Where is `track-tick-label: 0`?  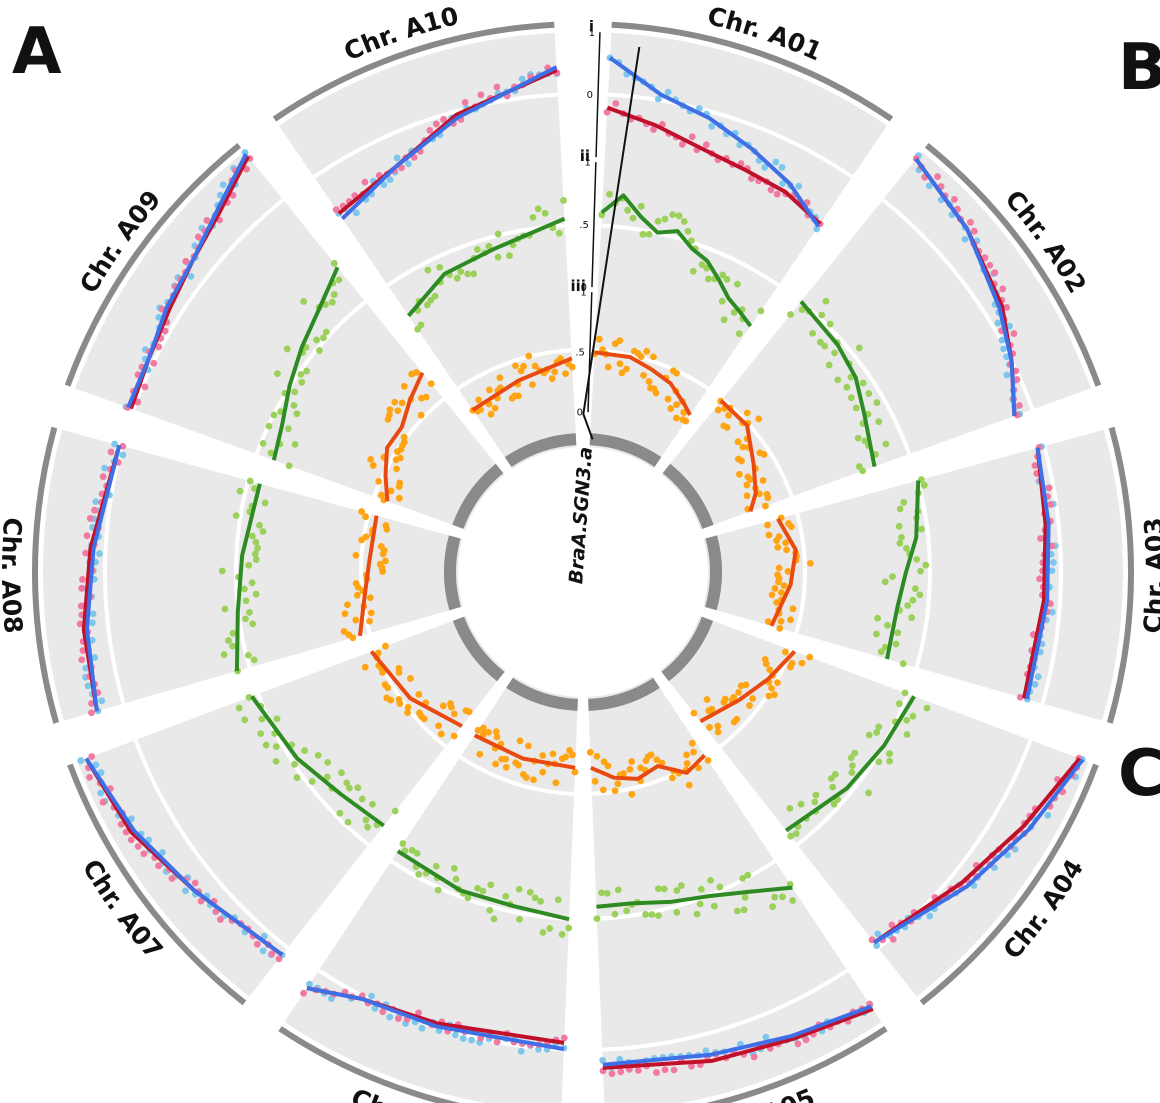 track-tick-label: 0 is located at coordinates (580, 413).